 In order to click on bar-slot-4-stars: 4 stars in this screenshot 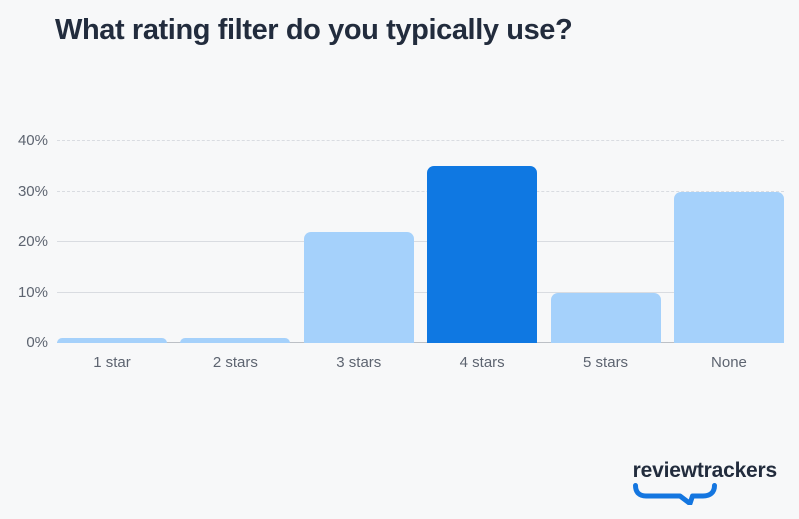, I will do `click(482, 256)`.